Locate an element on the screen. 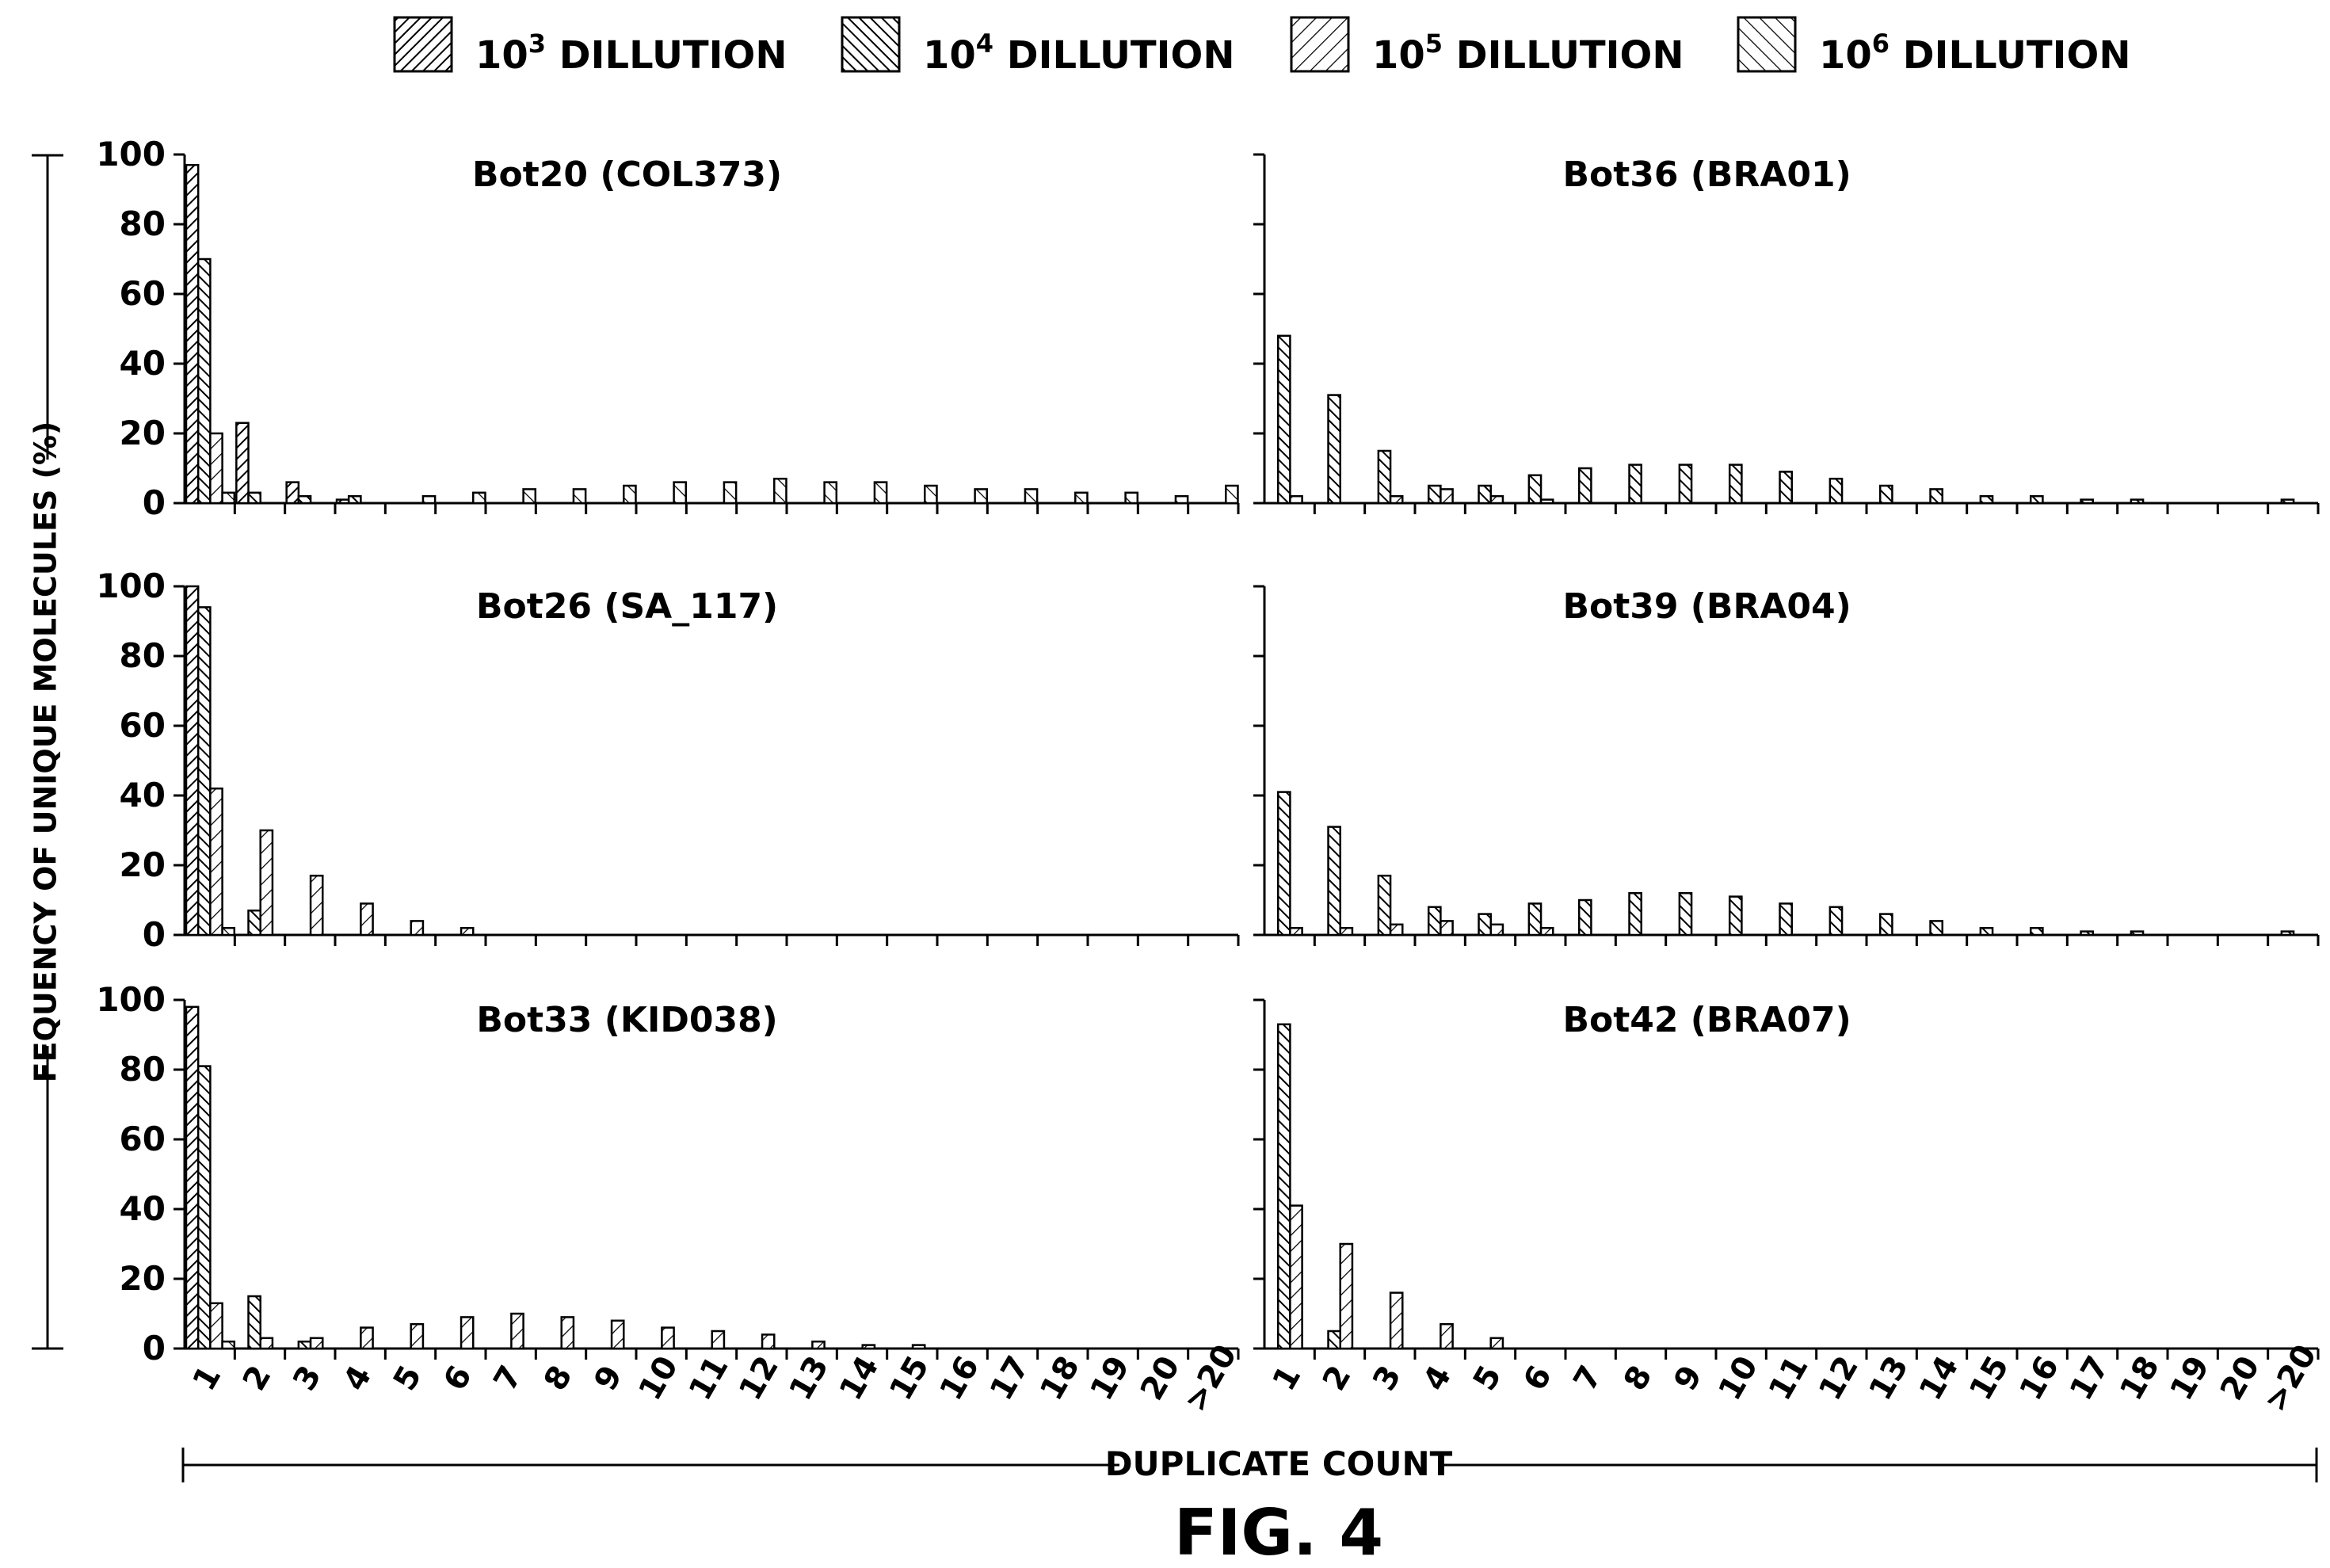 The image size is (2330, 1568). x-tick-label: 2 is located at coordinates (257, 1378).